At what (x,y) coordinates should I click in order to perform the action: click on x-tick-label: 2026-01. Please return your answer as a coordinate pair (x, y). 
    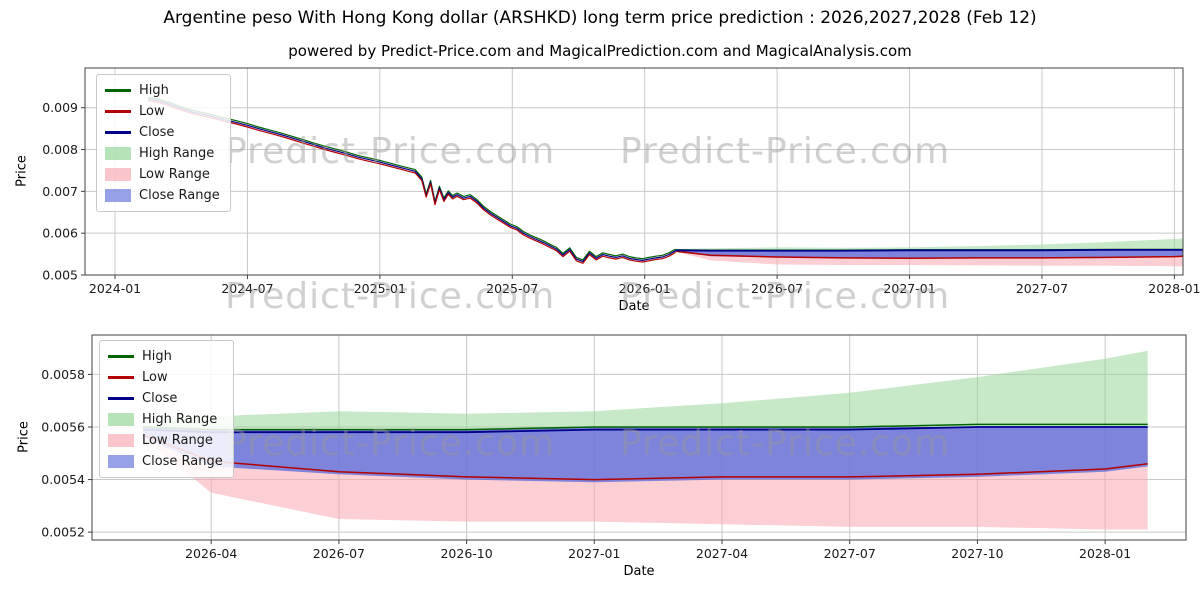
    Looking at the image, I should click on (645, 288).